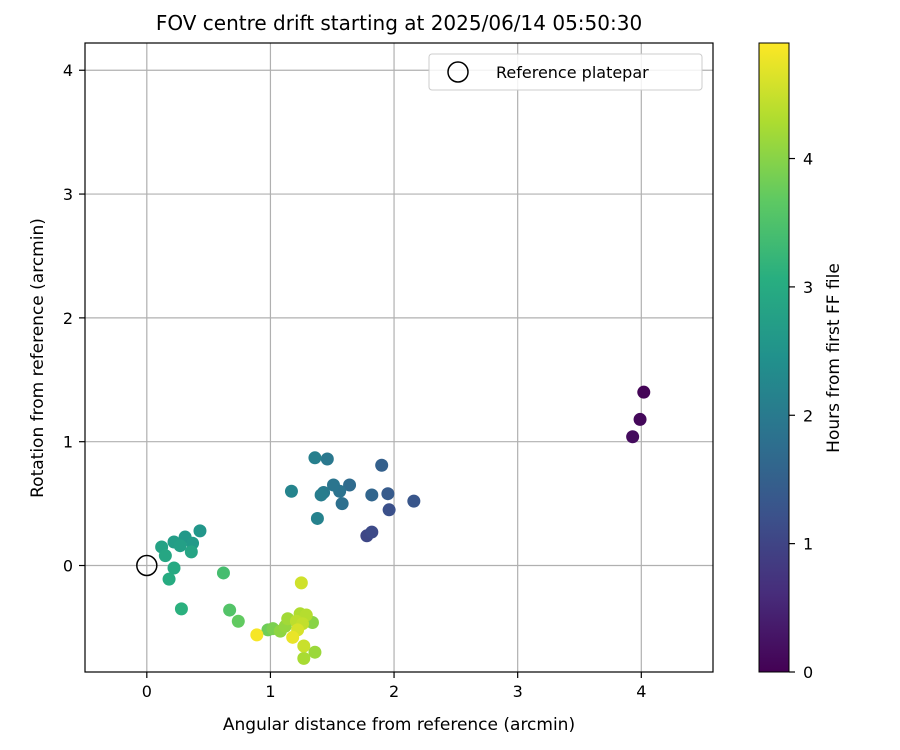 The height and width of the screenshot is (750, 900). Describe the element at coordinates (68, 70) in the screenshot. I see `y-tick-label-4: 4` at that location.